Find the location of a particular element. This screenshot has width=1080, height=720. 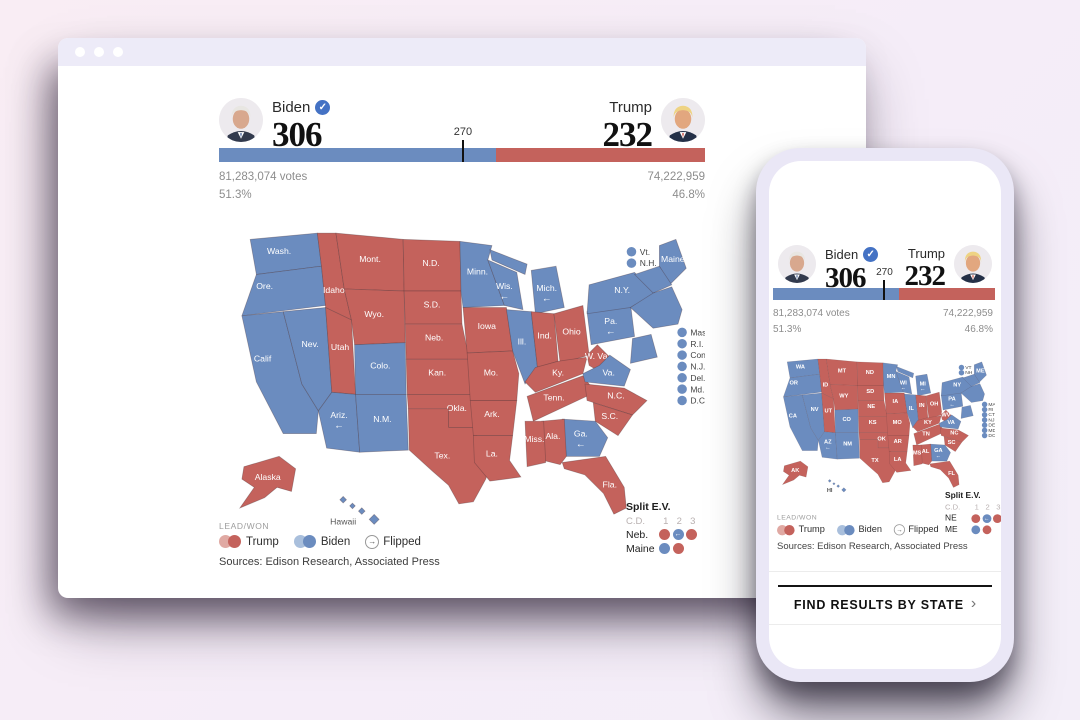

state-OR is located at coordinates (283, 290).